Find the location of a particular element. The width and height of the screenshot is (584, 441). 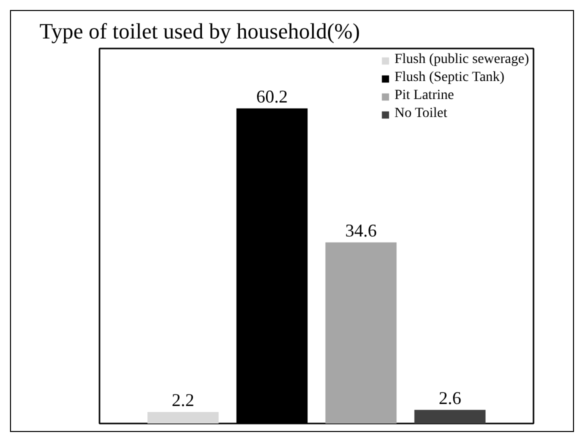

legend-label: Flush (Septic Tank) is located at coordinates (449, 78).